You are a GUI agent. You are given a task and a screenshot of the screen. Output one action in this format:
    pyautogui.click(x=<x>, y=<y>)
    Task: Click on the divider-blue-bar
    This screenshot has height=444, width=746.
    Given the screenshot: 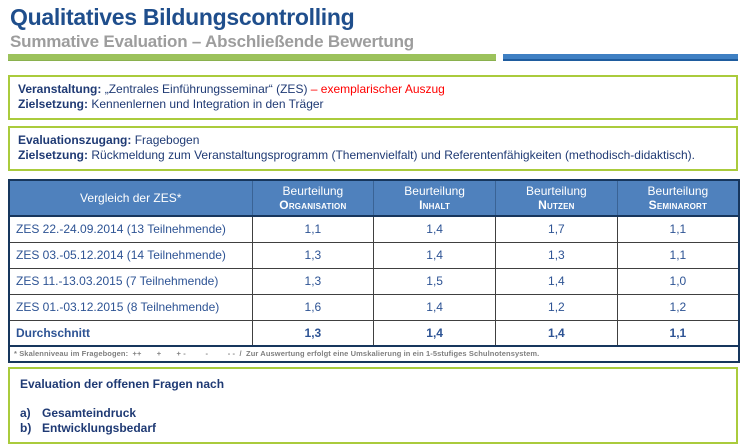 What is the action you would take?
    pyautogui.click(x=620, y=57)
    